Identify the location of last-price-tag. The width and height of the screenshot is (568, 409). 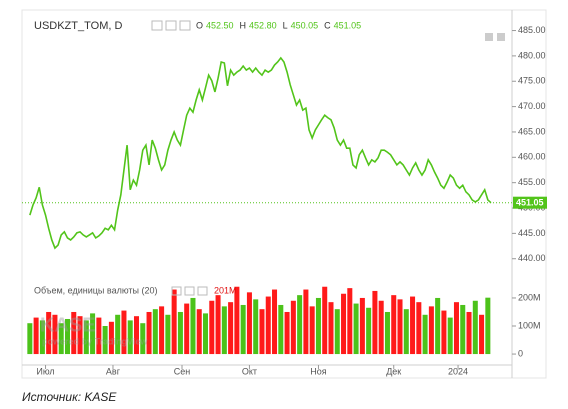
(530, 202).